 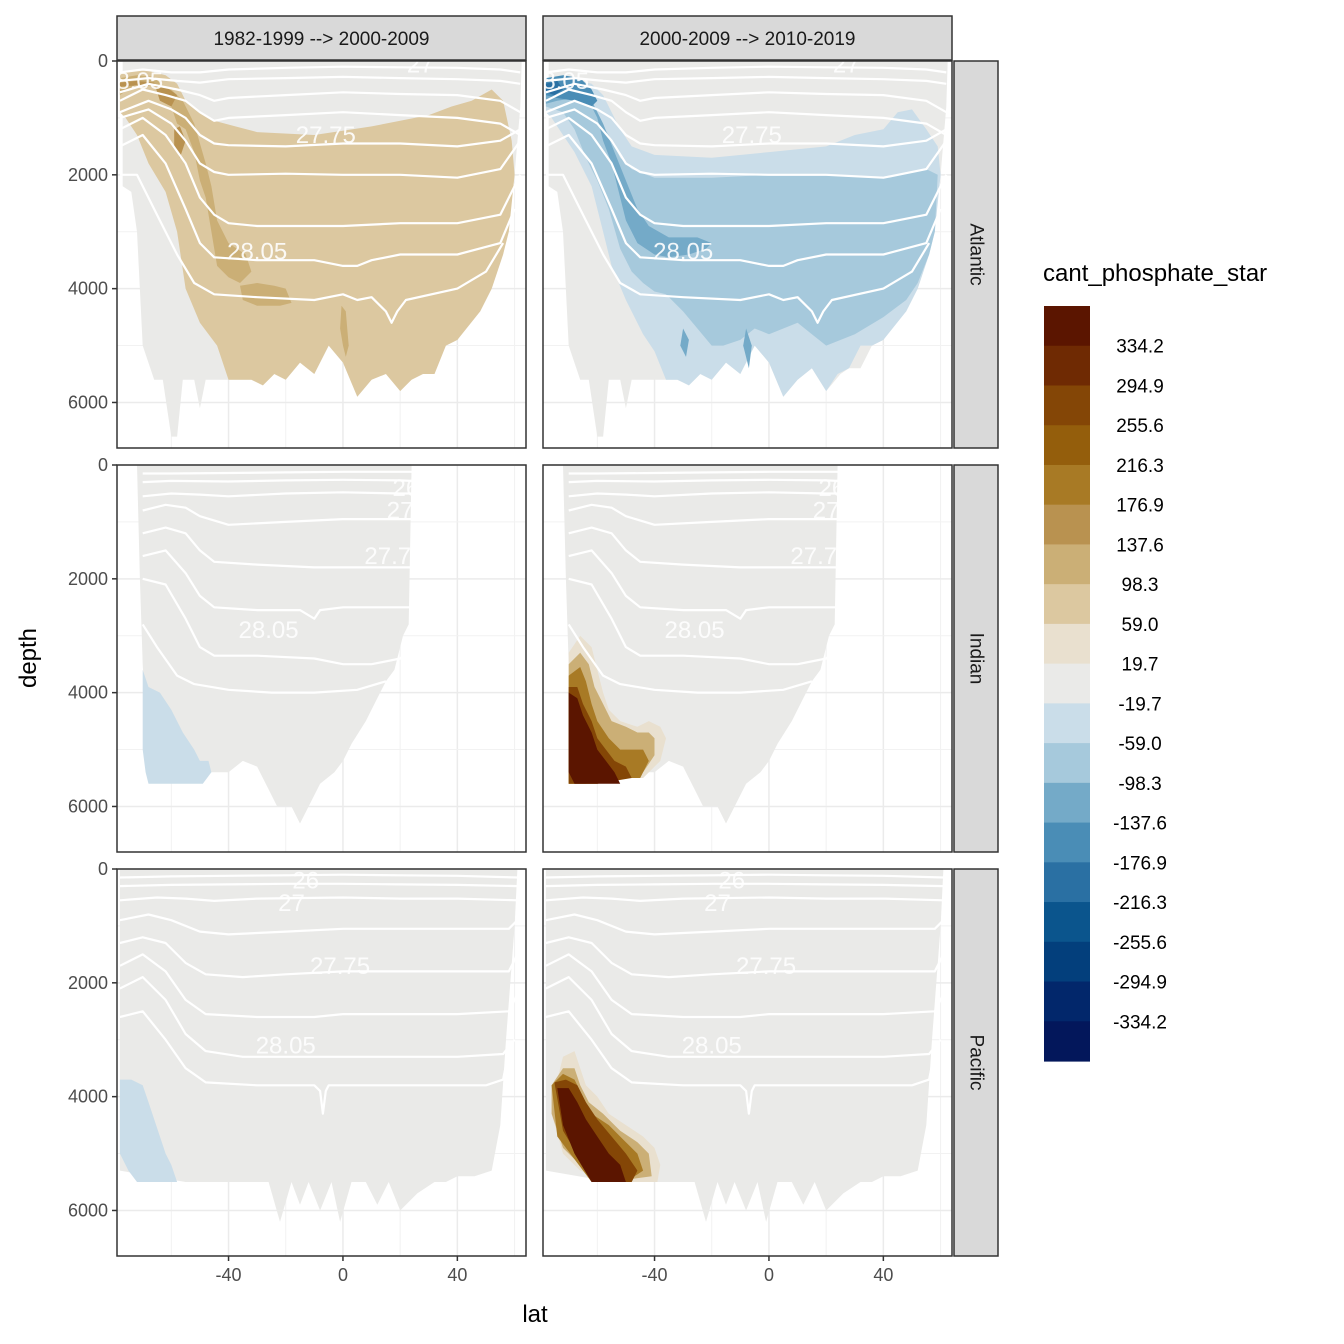 What do you see at coordinates (1140, 983) in the screenshot?
I see `legend-break-label: -294.9` at bounding box center [1140, 983].